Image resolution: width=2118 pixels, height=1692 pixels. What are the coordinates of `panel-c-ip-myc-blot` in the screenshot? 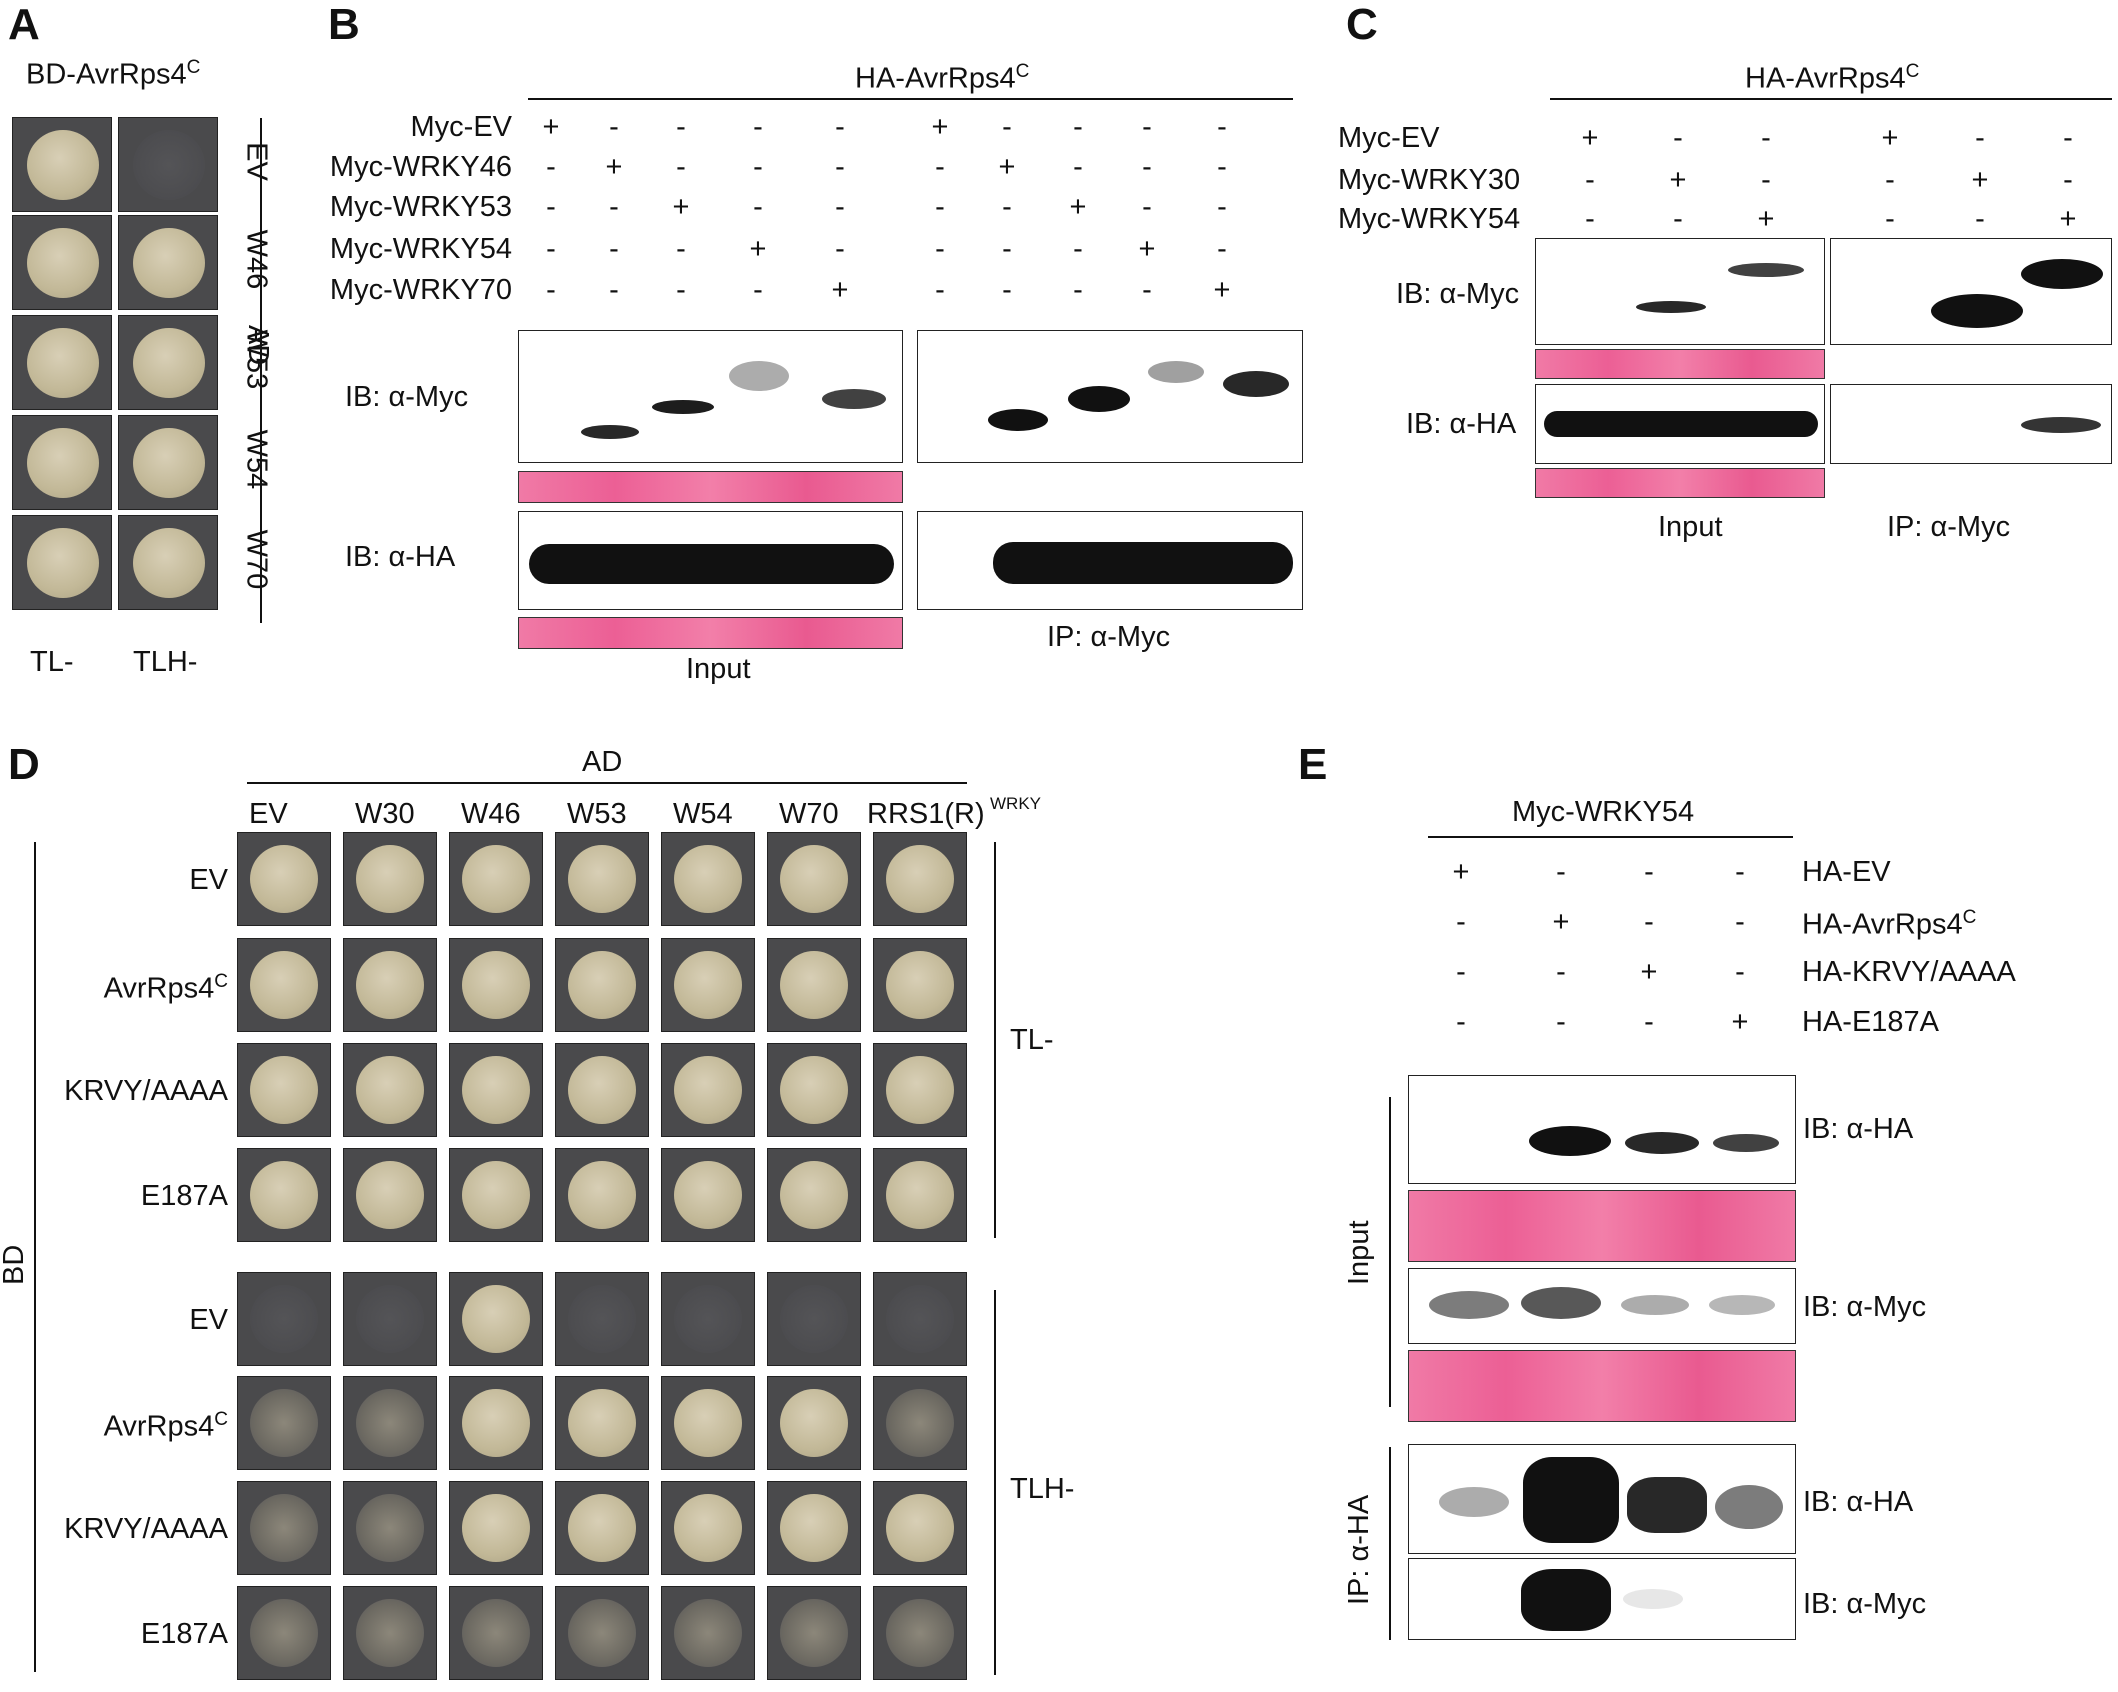 It's located at (1971, 291).